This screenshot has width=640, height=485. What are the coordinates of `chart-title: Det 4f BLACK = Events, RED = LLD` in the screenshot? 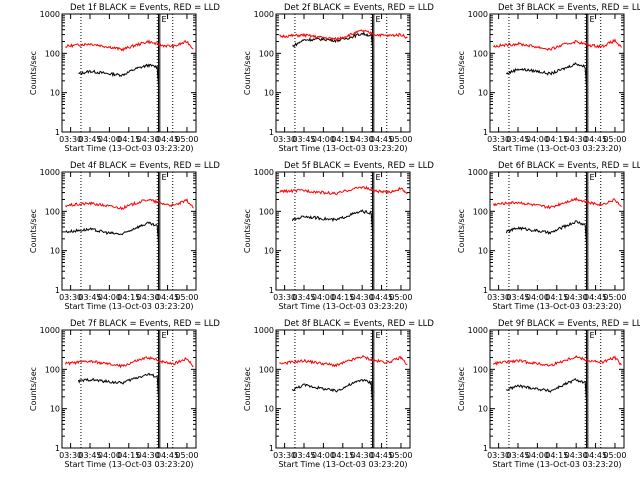 It's located at (145, 166).